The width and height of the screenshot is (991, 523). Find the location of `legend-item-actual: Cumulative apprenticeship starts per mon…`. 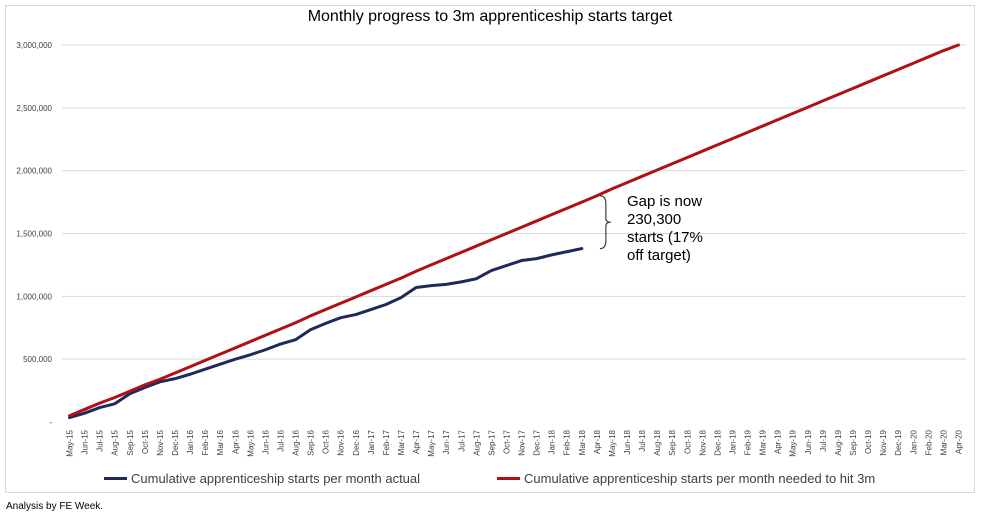

legend-item-actual: Cumulative apprenticeship starts per mon… is located at coordinates (262, 478).